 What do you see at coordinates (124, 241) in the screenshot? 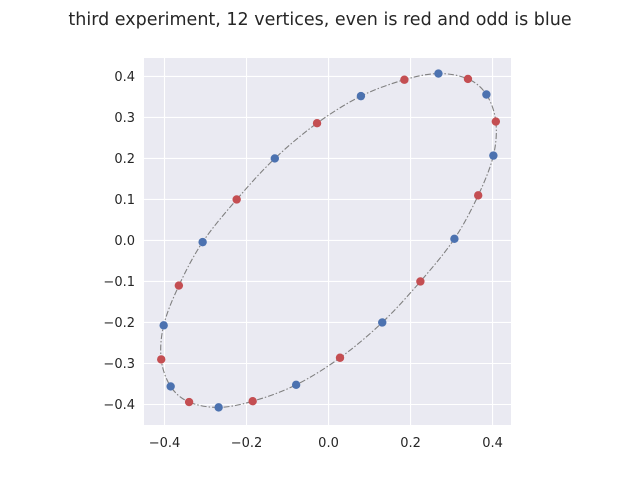
I see `y-tick-label: 0.0` at bounding box center [124, 241].